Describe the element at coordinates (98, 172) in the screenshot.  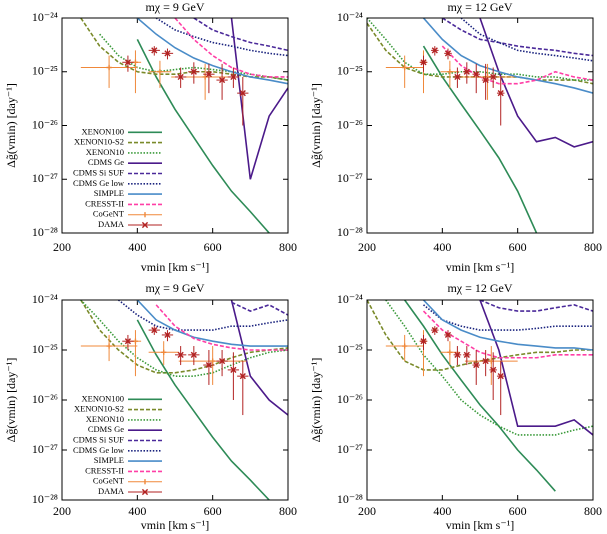
I see `legend-label: CDMS Si SUF` at that location.